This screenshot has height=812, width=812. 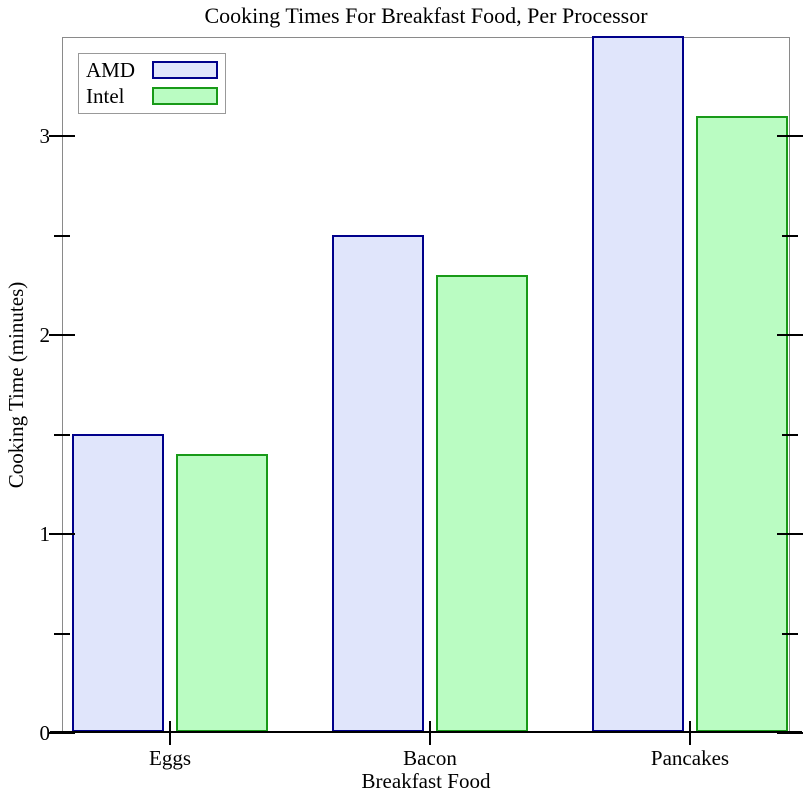 I want to click on y-tick-label-3: 3, so click(x=45, y=136).